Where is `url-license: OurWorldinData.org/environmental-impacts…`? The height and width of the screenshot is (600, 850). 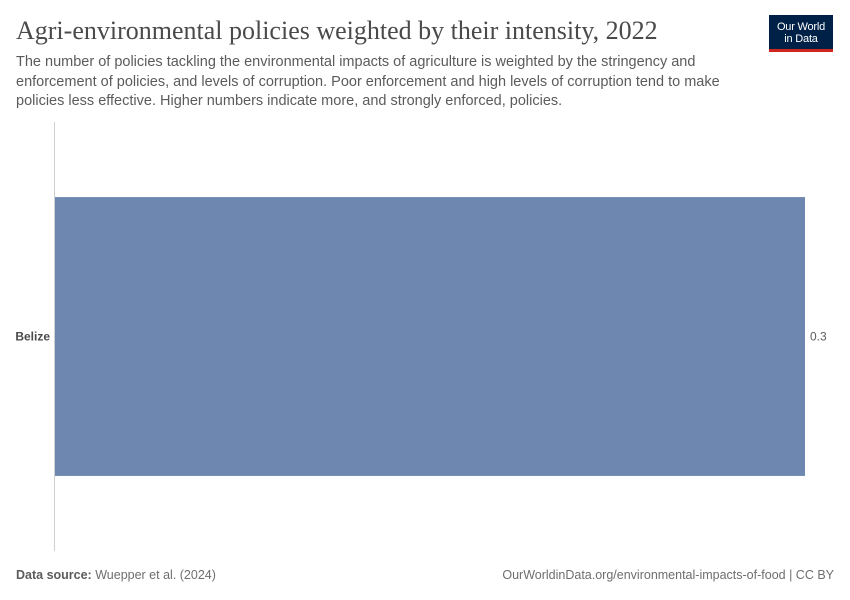 url-license: OurWorldinData.org/environmental-impacts… is located at coordinates (668, 575).